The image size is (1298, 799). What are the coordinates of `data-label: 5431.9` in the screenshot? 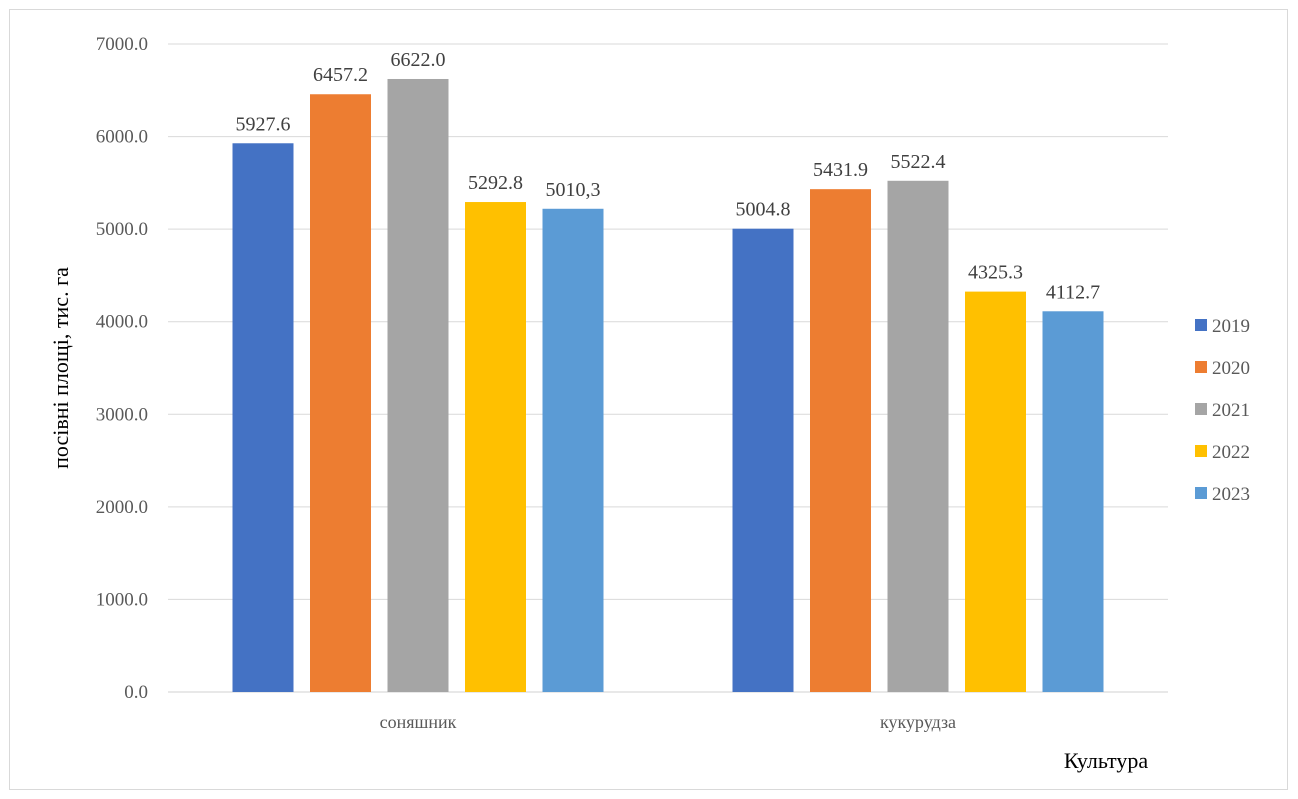 It's located at (840, 170).